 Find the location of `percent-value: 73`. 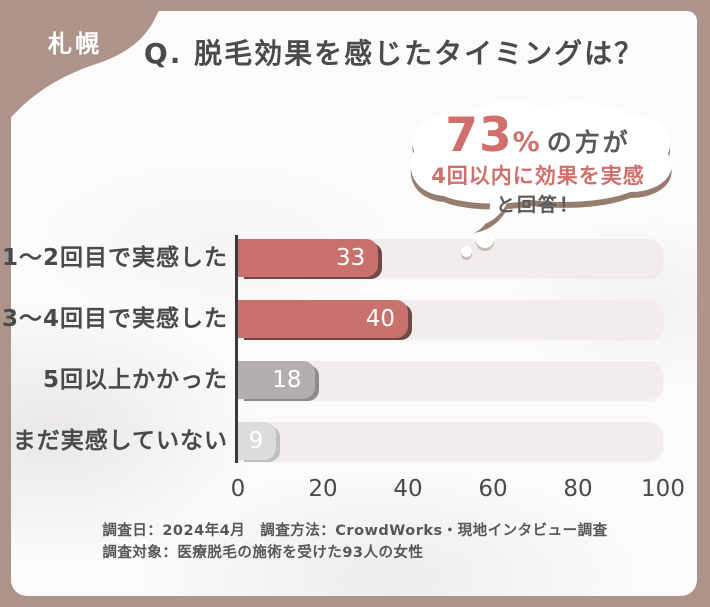

percent-value: 73 is located at coordinates (479, 135).